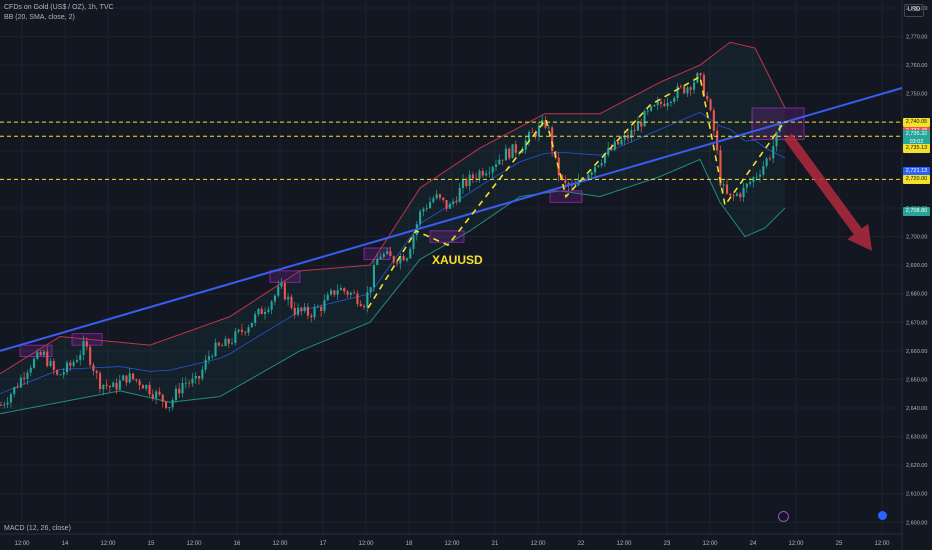  What do you see at coordinates (916, 142) in the screenshot?
I see `price-tag: 03:02` at bounding box center [916, 142].